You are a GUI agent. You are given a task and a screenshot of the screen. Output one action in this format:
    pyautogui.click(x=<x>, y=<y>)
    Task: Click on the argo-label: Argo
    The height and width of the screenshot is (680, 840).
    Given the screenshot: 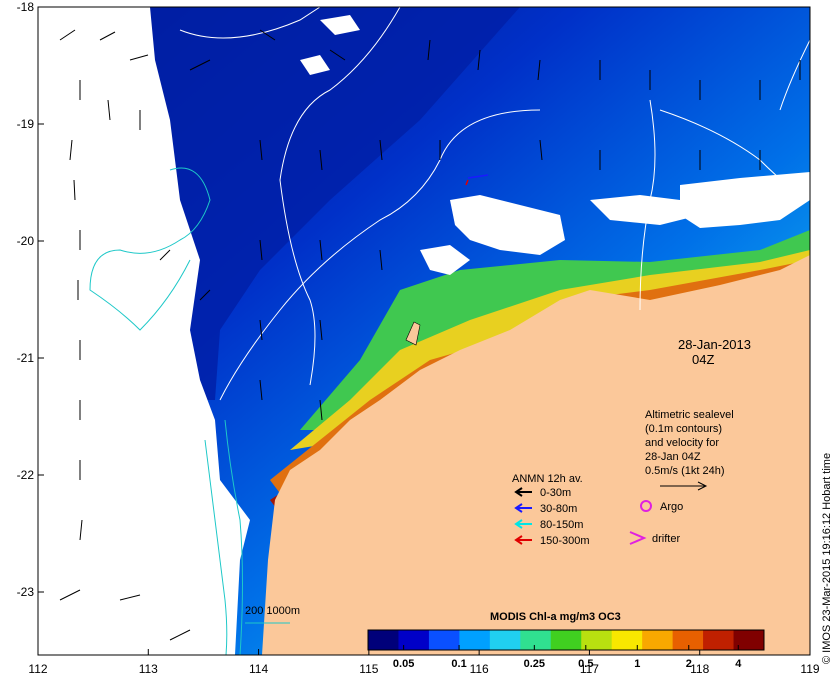 What is the action you would take?
    pyautogui.click(x=671, y=507)
    